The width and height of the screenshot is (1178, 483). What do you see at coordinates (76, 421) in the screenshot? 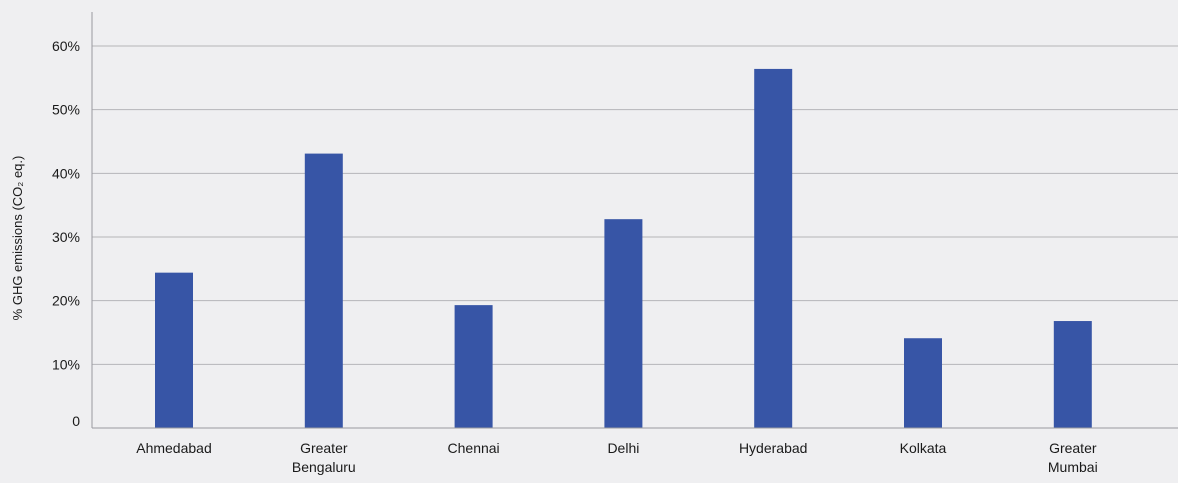
I see `y-tick-label: 0` at bounding box center [76, 421].